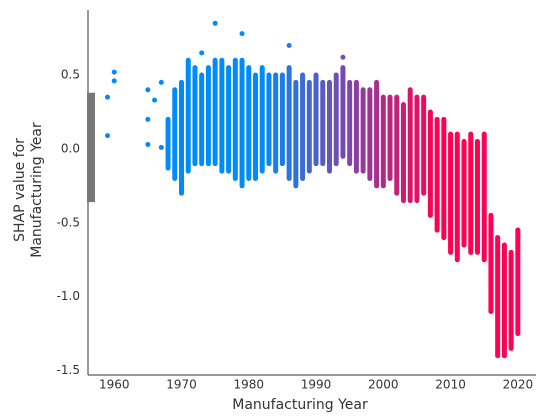 The width and height of the screenshot is (536, 418). What do you see at coordinates (68, 222) in the screenshot?
I see `y-tick-label: -0.5` at bounding box center [68, 222].